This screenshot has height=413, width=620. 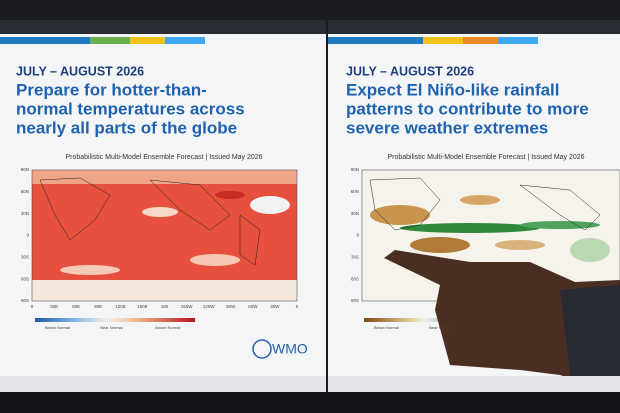 What do you see at coordinates (167, 327) in the screenshot?
I see `legend-label: Above Normal` at bounding box center [167, 327].